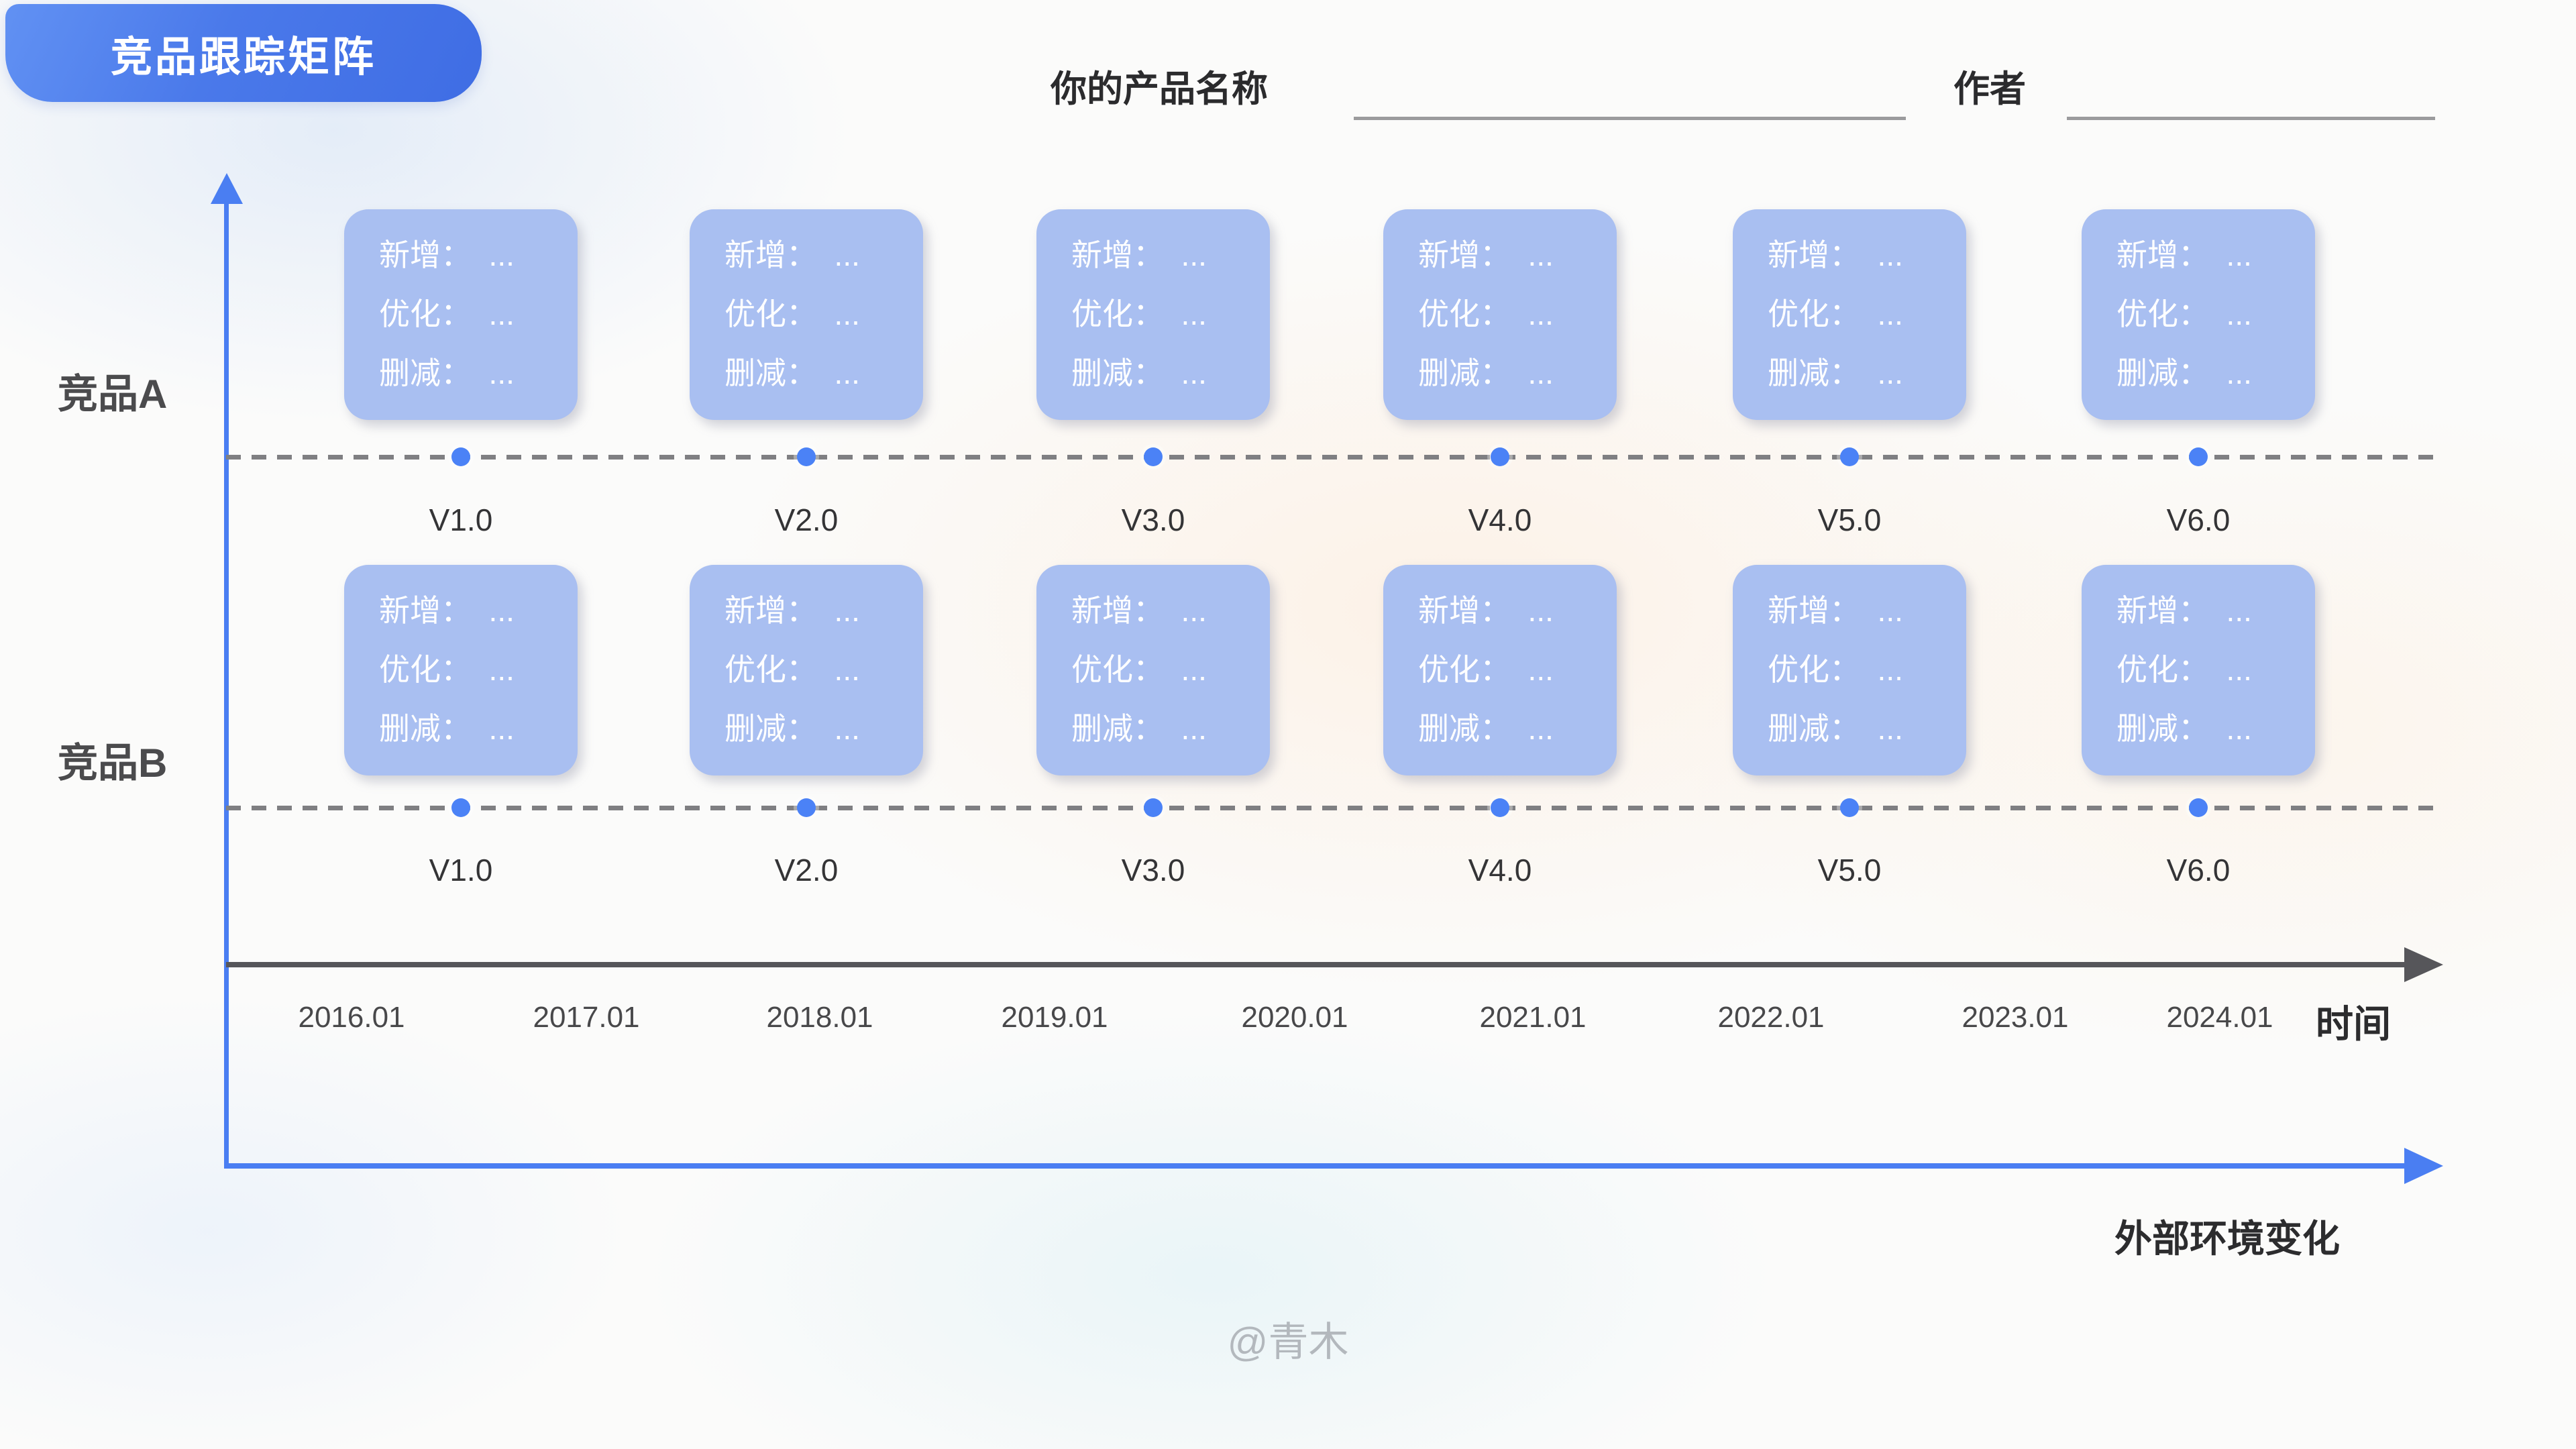 Image resolution: width=2576 pixels, height=1449 pixels. Describe the element at coordinates (1288, 1342) in the screenshot. I see `watermark: @青木` at that location.